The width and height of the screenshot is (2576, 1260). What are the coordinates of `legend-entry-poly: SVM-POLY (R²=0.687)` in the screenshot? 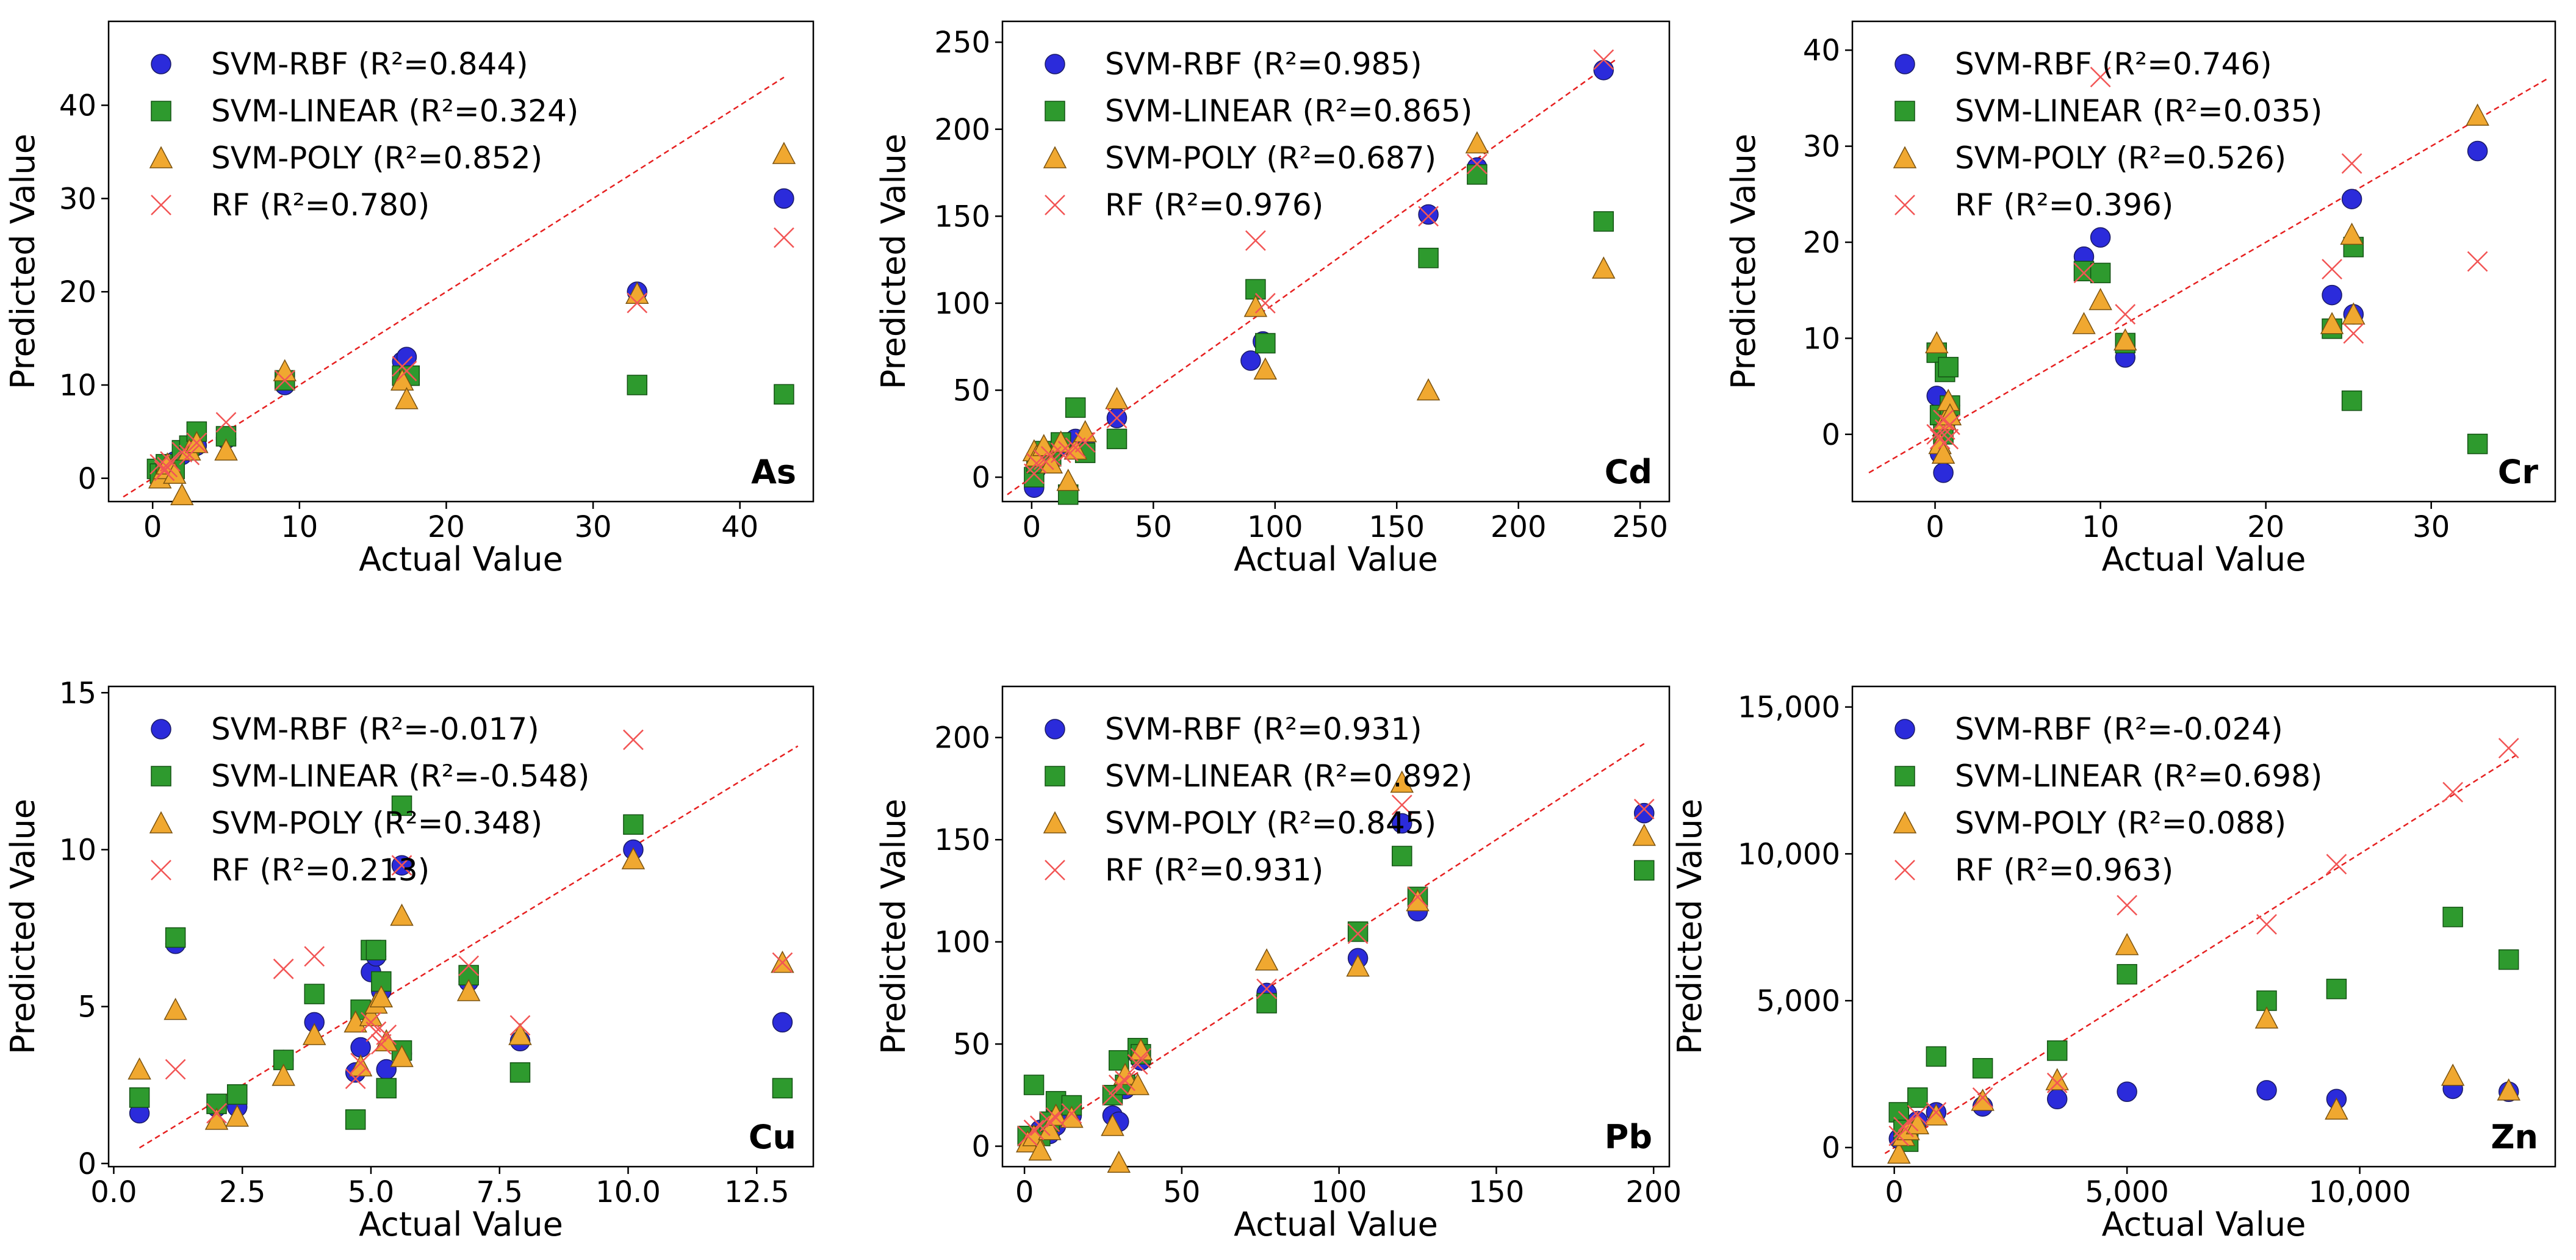 It's located at (1270, 158).